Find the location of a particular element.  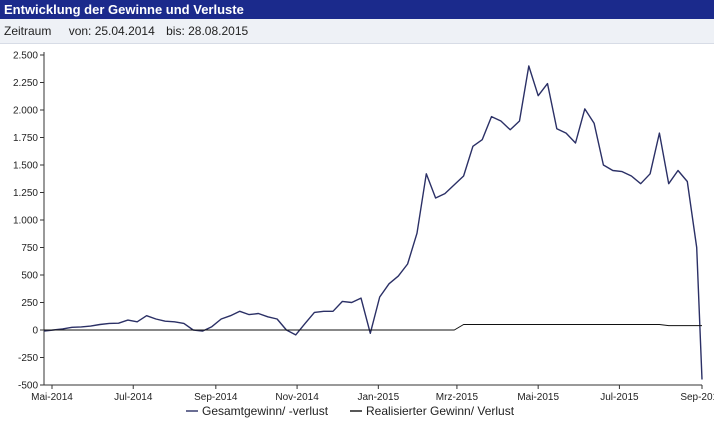

x-tick-label: Nov-2014 is located at coordinates (297, 397).